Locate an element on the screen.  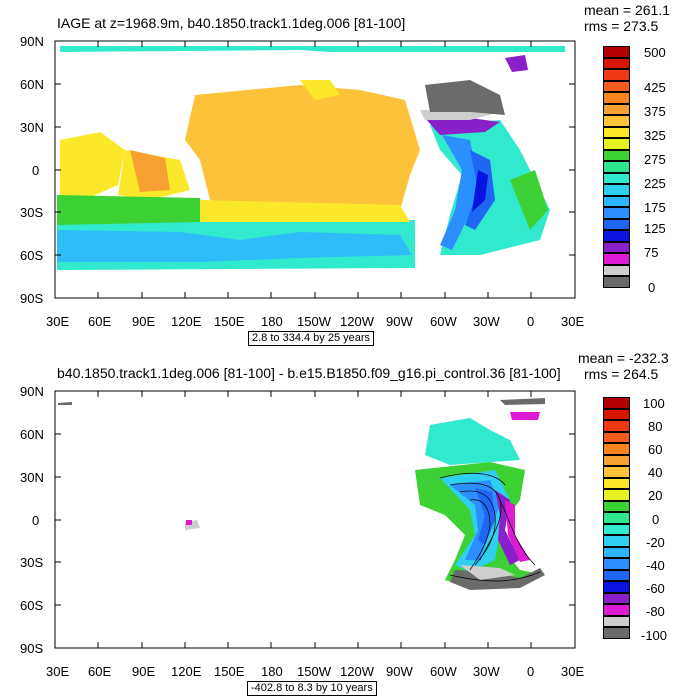
panel1-xlabel: 60E is located at coordinates (100, 321).